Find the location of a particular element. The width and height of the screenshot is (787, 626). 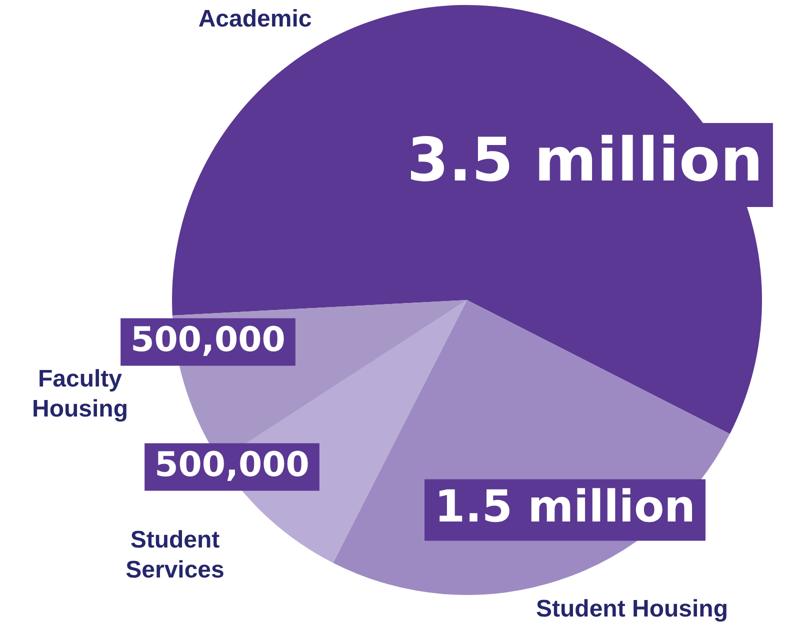

data-label: 3.5 million is located at coordinates (585, 161).